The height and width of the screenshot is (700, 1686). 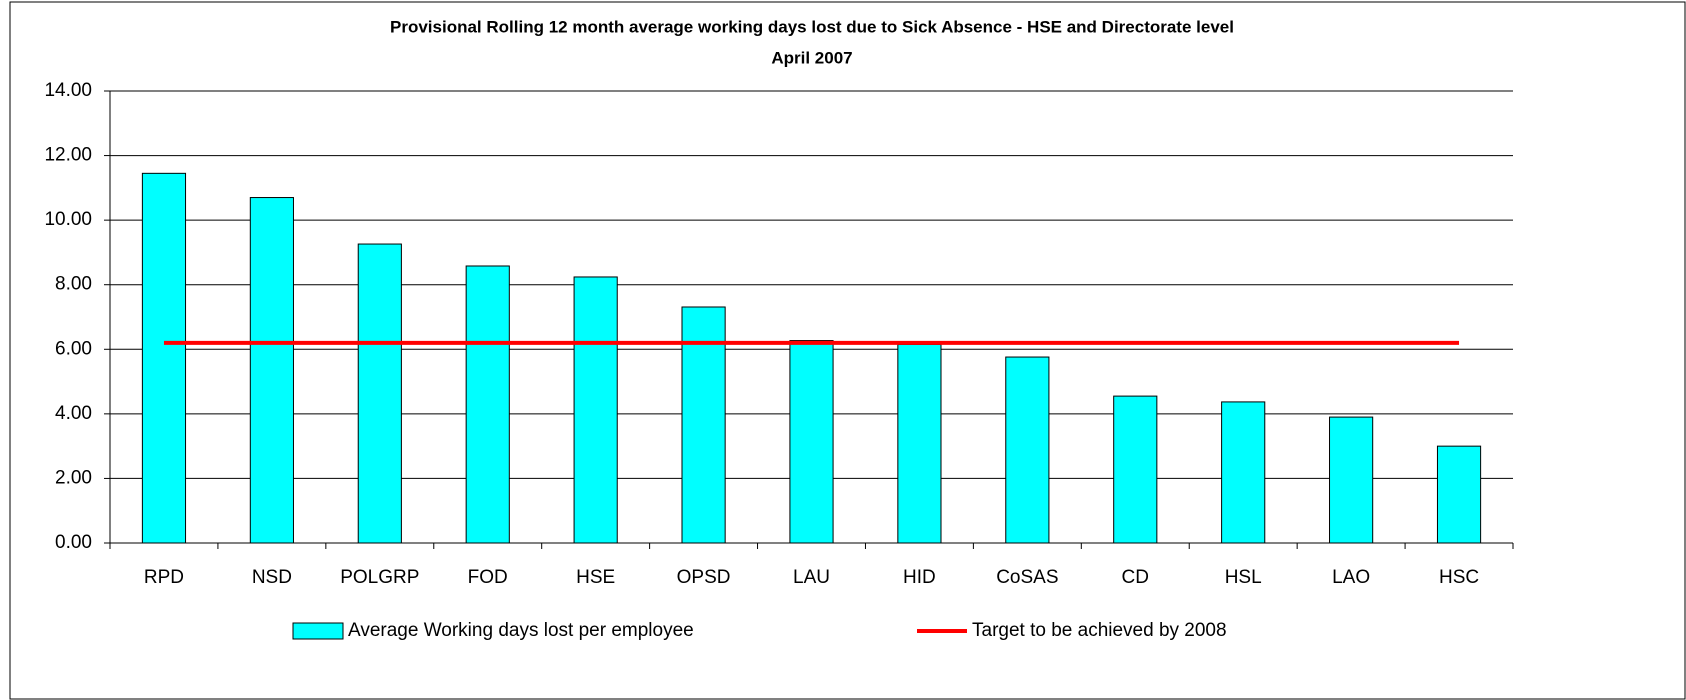 What do you see at coordinates (521, 630) in the screenshot?
I see `legend-label: Average Working days lost per employee` at bounding box center [521, 630].